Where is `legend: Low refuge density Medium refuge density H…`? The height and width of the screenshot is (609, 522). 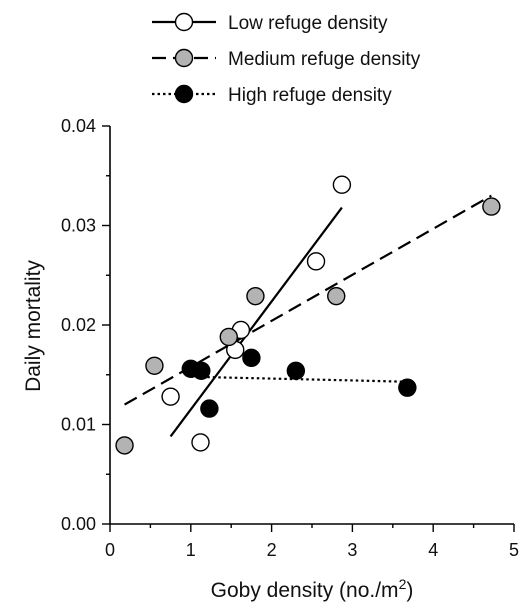
legend: Low refuge density Medium refuge density H… is located at coordinates (286, 59).